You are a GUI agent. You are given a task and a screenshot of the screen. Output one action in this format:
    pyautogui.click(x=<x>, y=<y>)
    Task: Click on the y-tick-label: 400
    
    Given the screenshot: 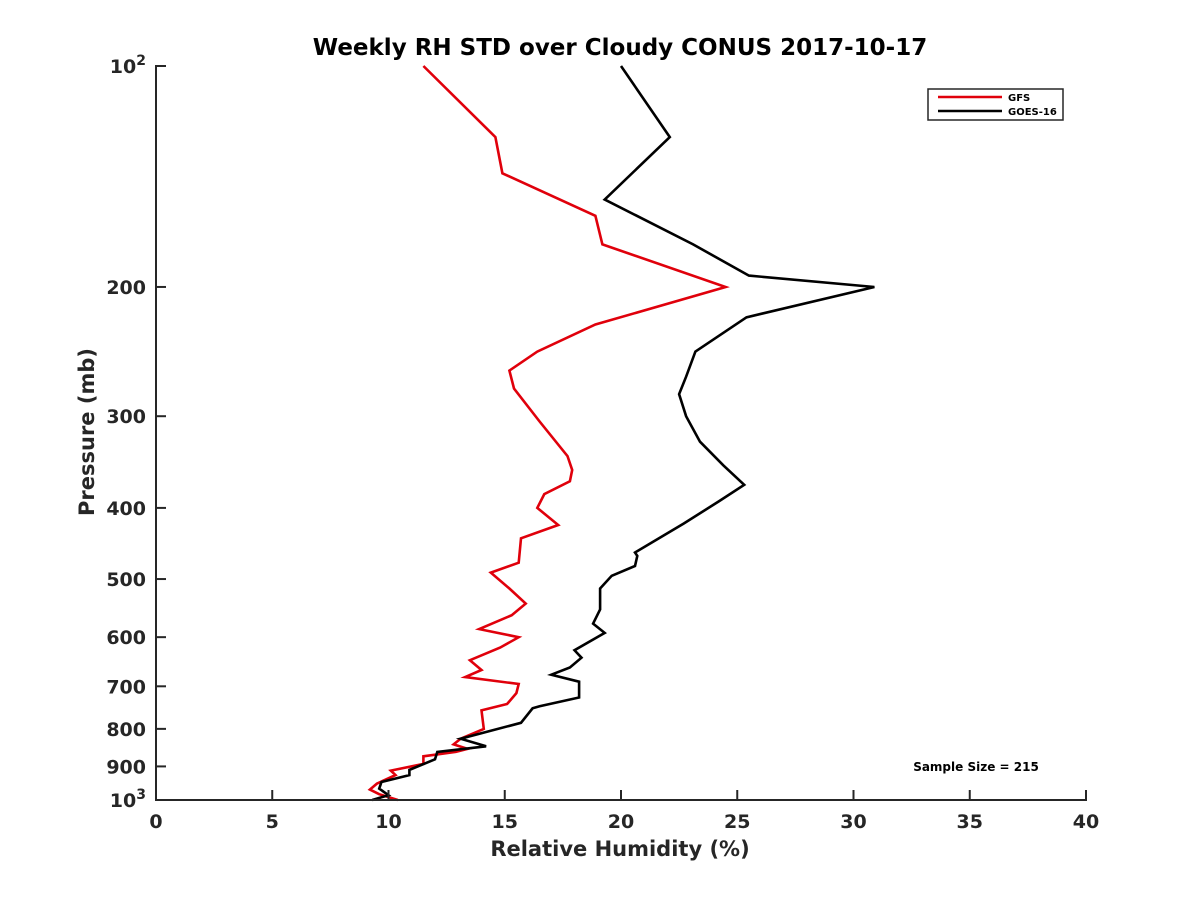 What is the action you would take?
    pyautogui.click(x=126, y=509)
    